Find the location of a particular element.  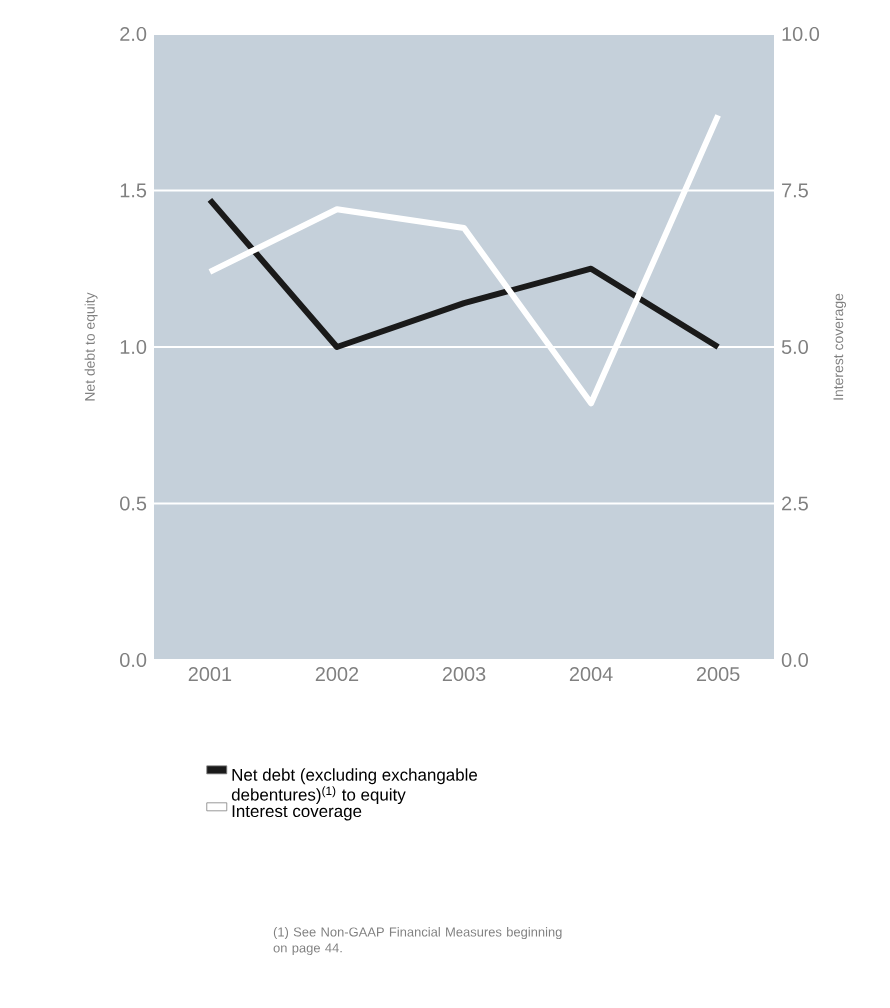

y-tick-label: 0.0 is located at coordinates (133, 660).